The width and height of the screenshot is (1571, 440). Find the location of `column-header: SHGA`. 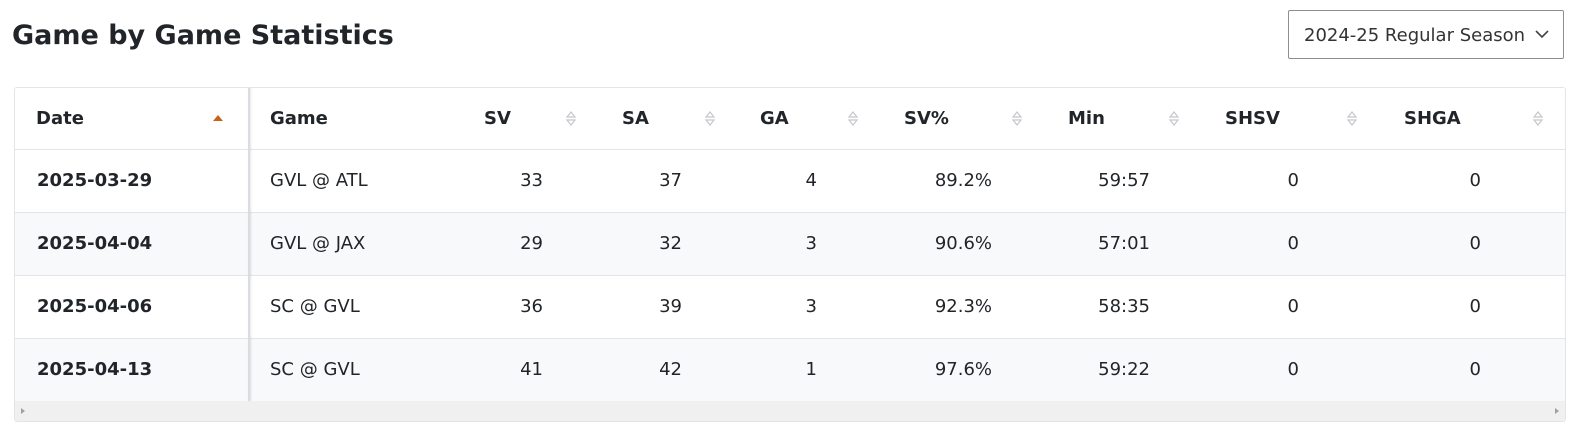

column-header: SHGA is located at coordinates (1432, 118).